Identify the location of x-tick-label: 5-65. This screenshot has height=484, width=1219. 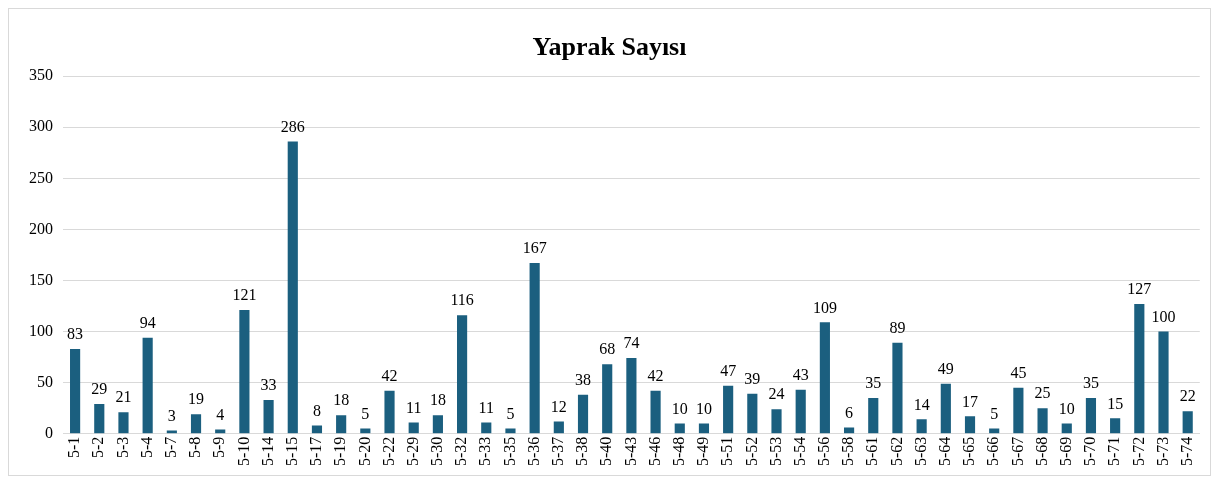
(969, 451).